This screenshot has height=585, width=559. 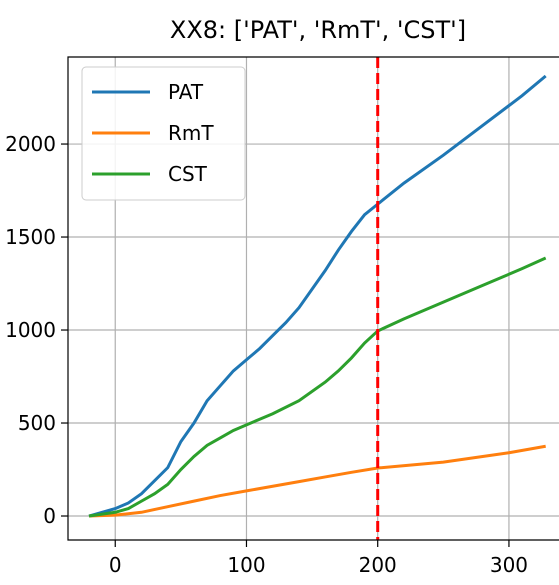 What do you see at coordinates (37, 423) in the screenshot?
I see `y-tick-label: 500` at bounding box center [37, 423].